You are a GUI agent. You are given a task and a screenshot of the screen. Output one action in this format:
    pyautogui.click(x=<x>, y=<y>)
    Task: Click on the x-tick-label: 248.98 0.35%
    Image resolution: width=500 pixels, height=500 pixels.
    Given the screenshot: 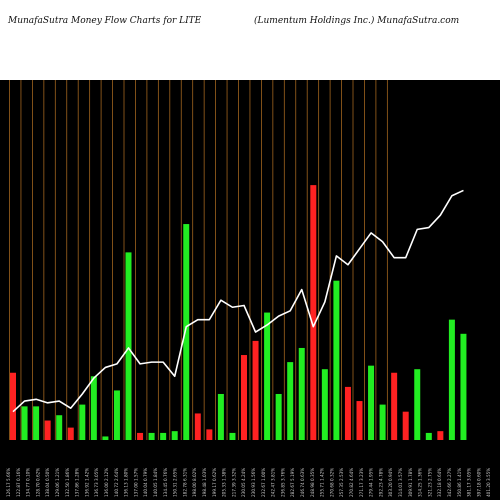 What is the action you would take?
    pyautogui.click(x=312, y=482)
    